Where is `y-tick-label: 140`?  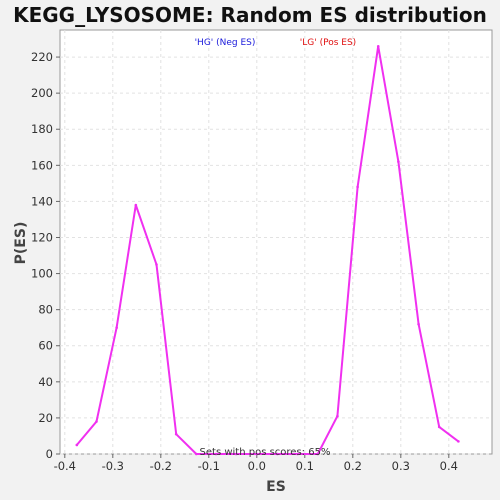 y-tick-label: 140 is located at coordinates (42, 201).